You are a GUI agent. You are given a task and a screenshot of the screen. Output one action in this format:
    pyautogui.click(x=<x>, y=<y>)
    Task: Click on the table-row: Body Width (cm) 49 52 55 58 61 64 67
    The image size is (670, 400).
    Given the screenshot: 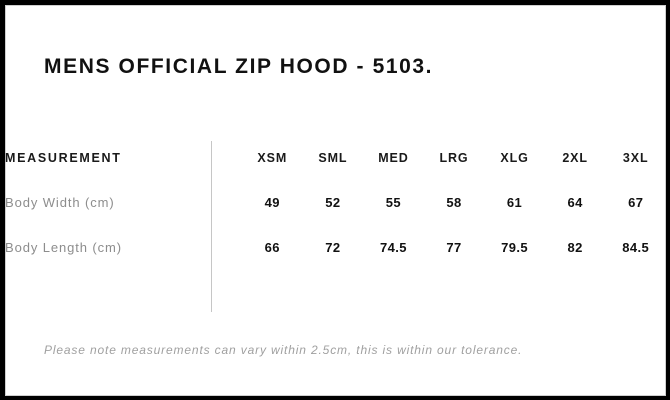 What is the action you would take?
    pyautogui.click(x=335, y=202)
    